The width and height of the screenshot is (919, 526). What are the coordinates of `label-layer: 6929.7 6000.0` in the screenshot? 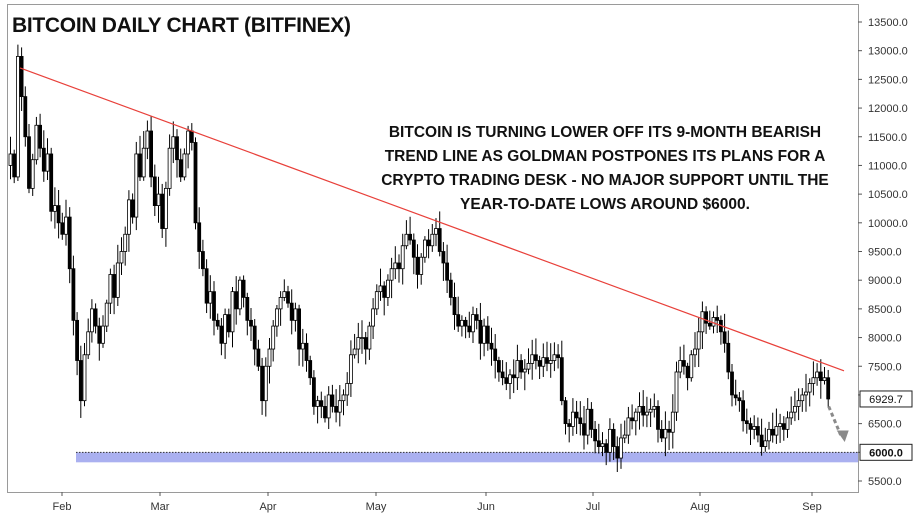 It's located at (886, 425).